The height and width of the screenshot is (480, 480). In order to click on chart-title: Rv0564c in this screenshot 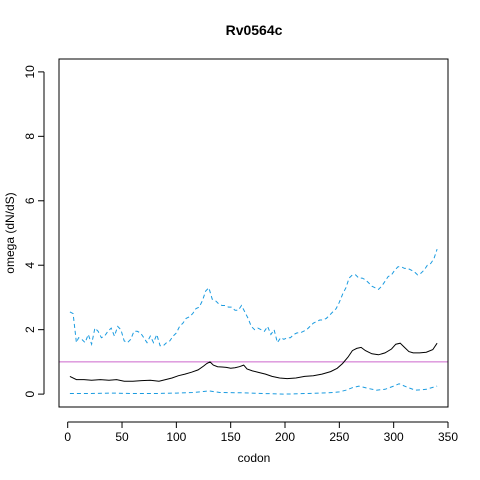, I will do `click(254, 30)`.